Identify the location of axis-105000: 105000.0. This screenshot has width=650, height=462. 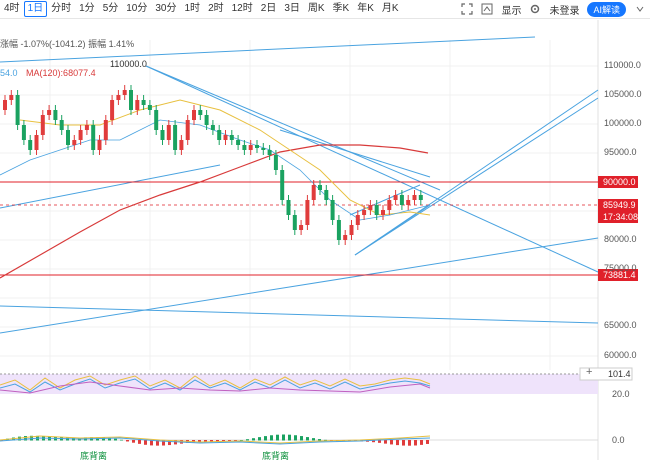
(623, 94).